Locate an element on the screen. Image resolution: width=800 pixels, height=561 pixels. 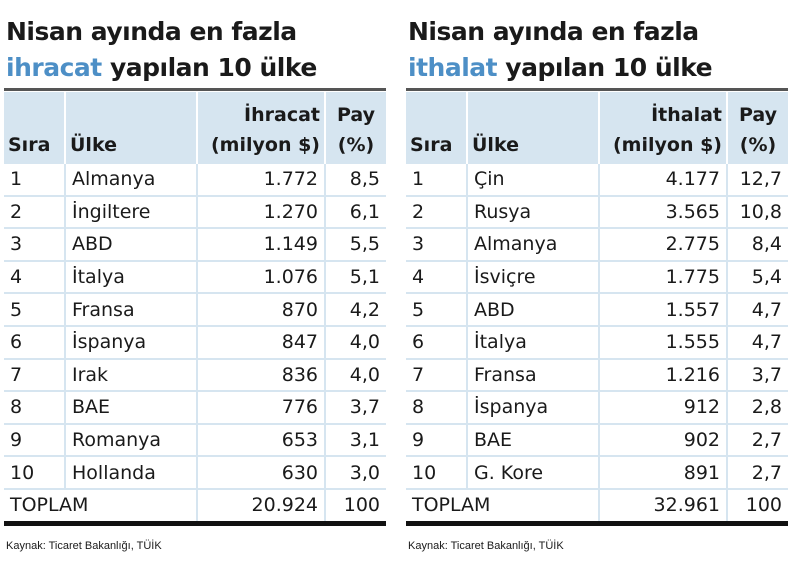
total-share: 100 is located at coordinates (355, 507).